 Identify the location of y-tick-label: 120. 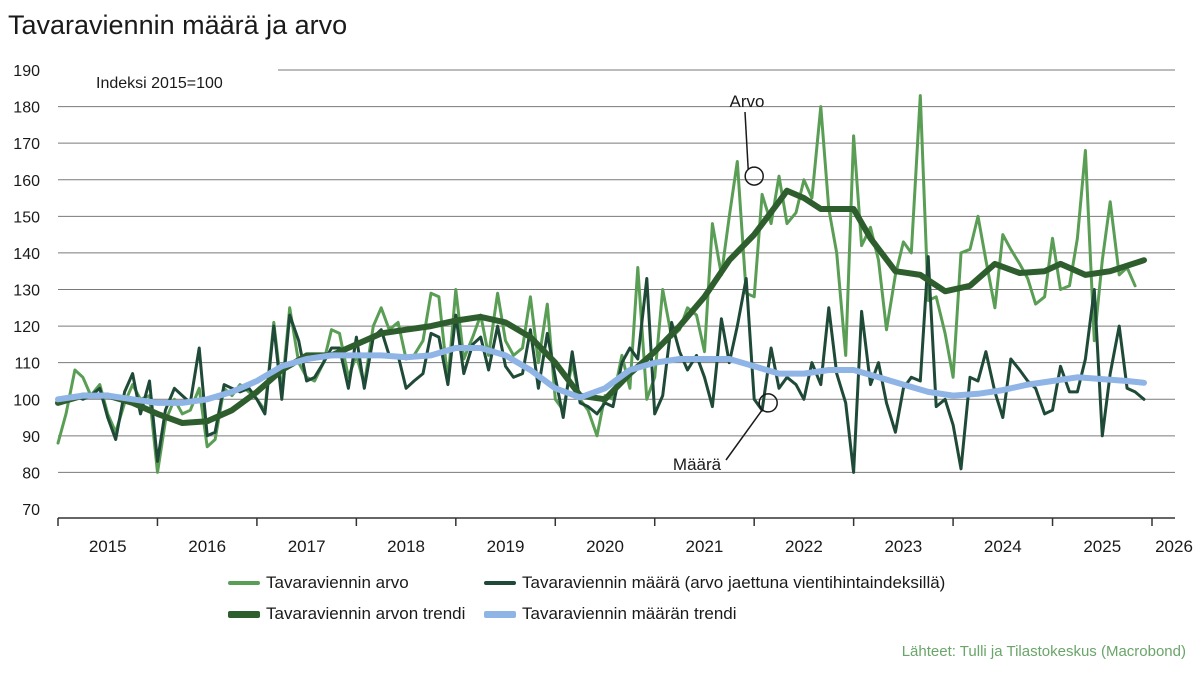
(26, 327).